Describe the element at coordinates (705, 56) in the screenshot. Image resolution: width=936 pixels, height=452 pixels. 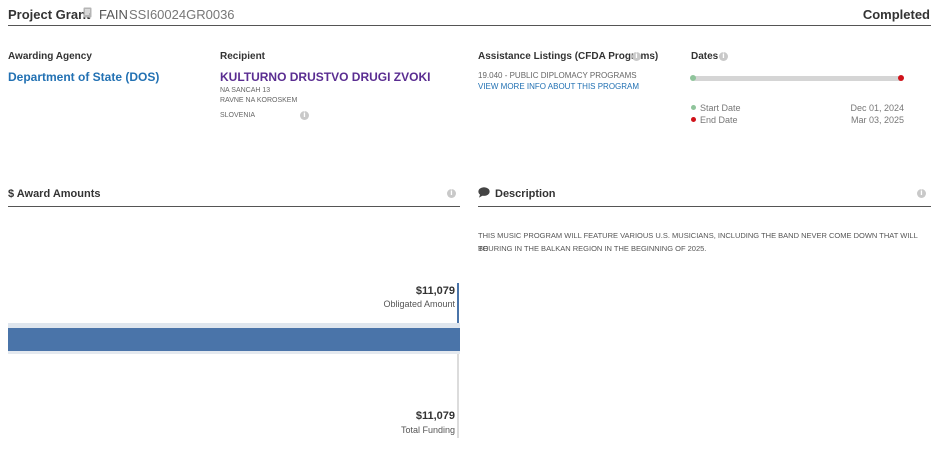
I see `dates-label: Dates` at that location.